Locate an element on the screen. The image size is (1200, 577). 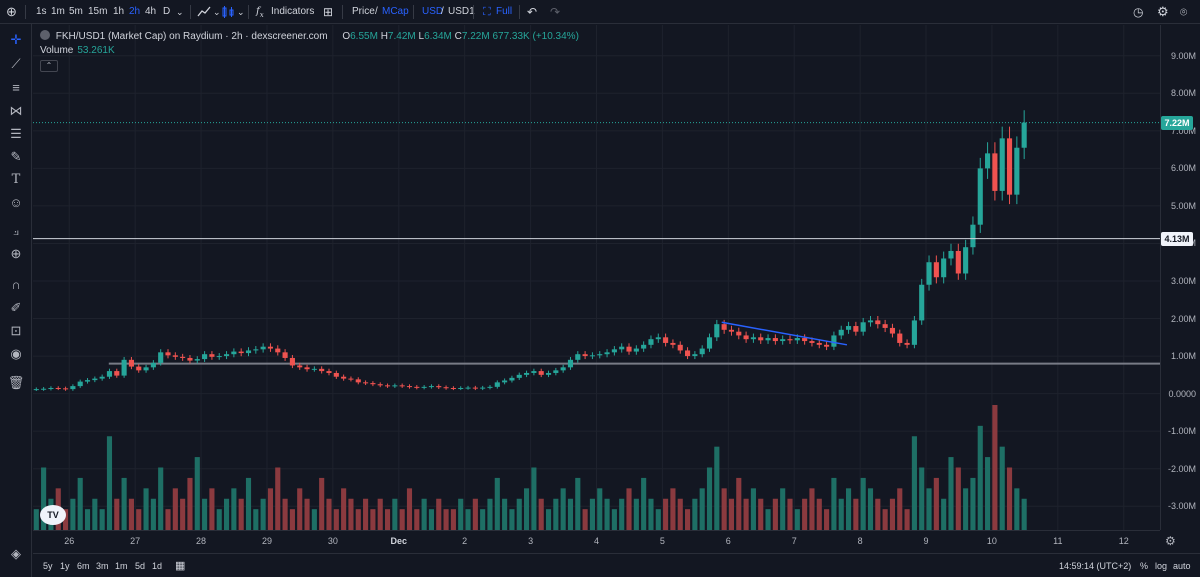
log-scale-toggle: log is located at coordinates (1161, 566).